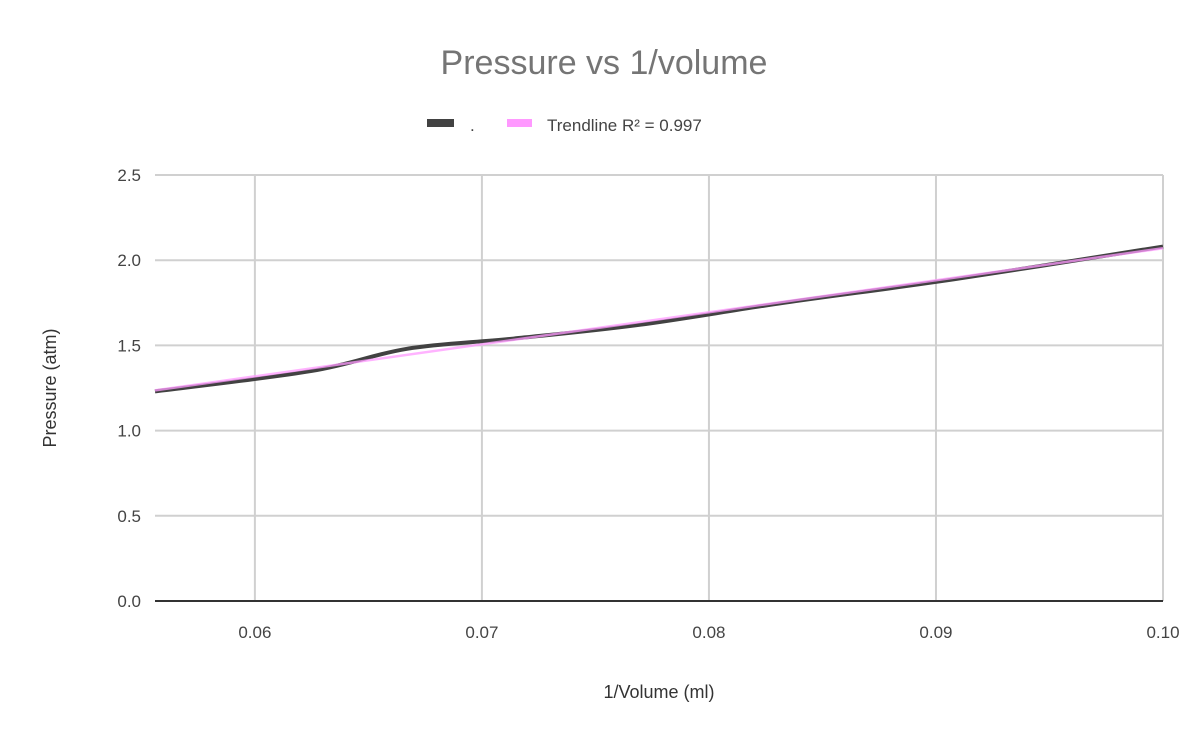 The width and height of the screenshot is (1200, 742). Describe the element at coordinates (658, 692) in the screenshot. I see `x-axis-title: 1/Volume (ml)` at that location.